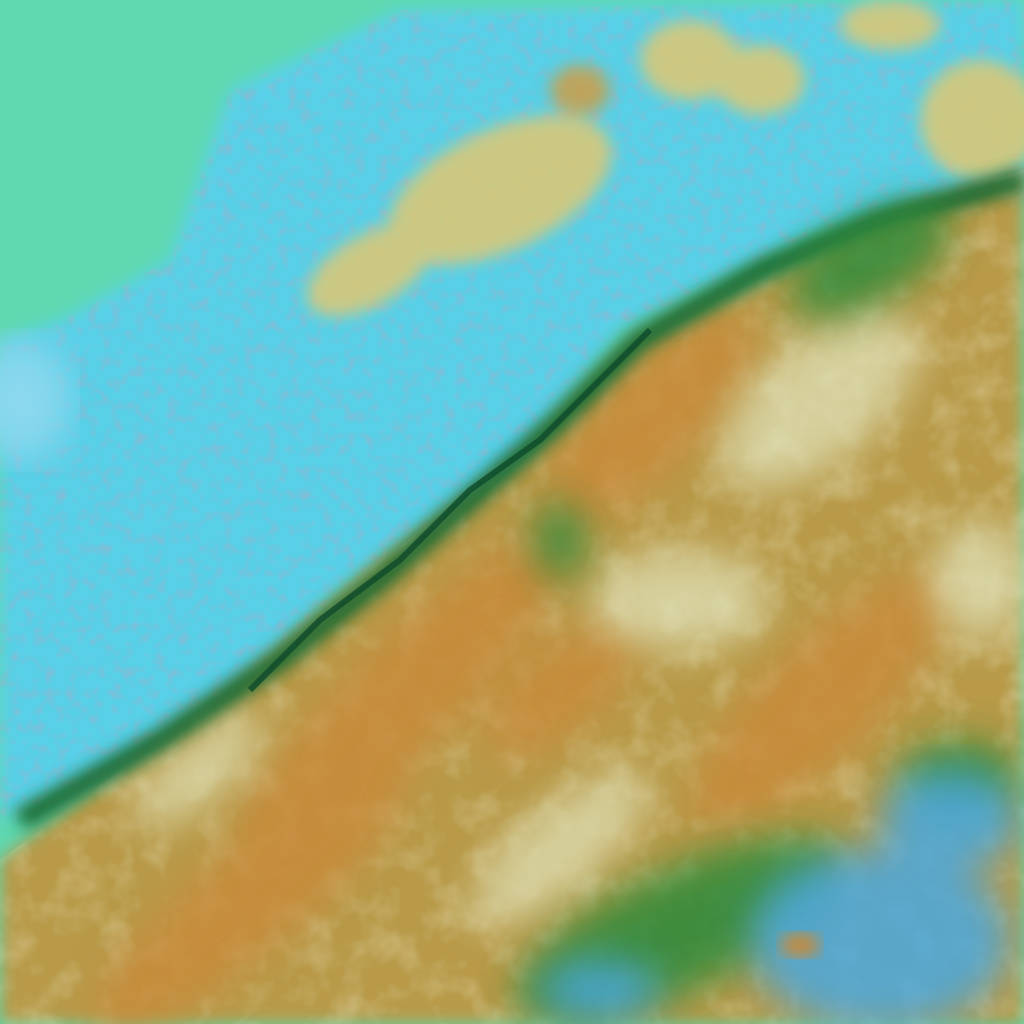 Image resolution: width=1024 pixels, height=1024 pixels. What do you see at coordinates (450, 510) in the screenshot?
I see `ridge-shadow` at bounding box center [450, 510].